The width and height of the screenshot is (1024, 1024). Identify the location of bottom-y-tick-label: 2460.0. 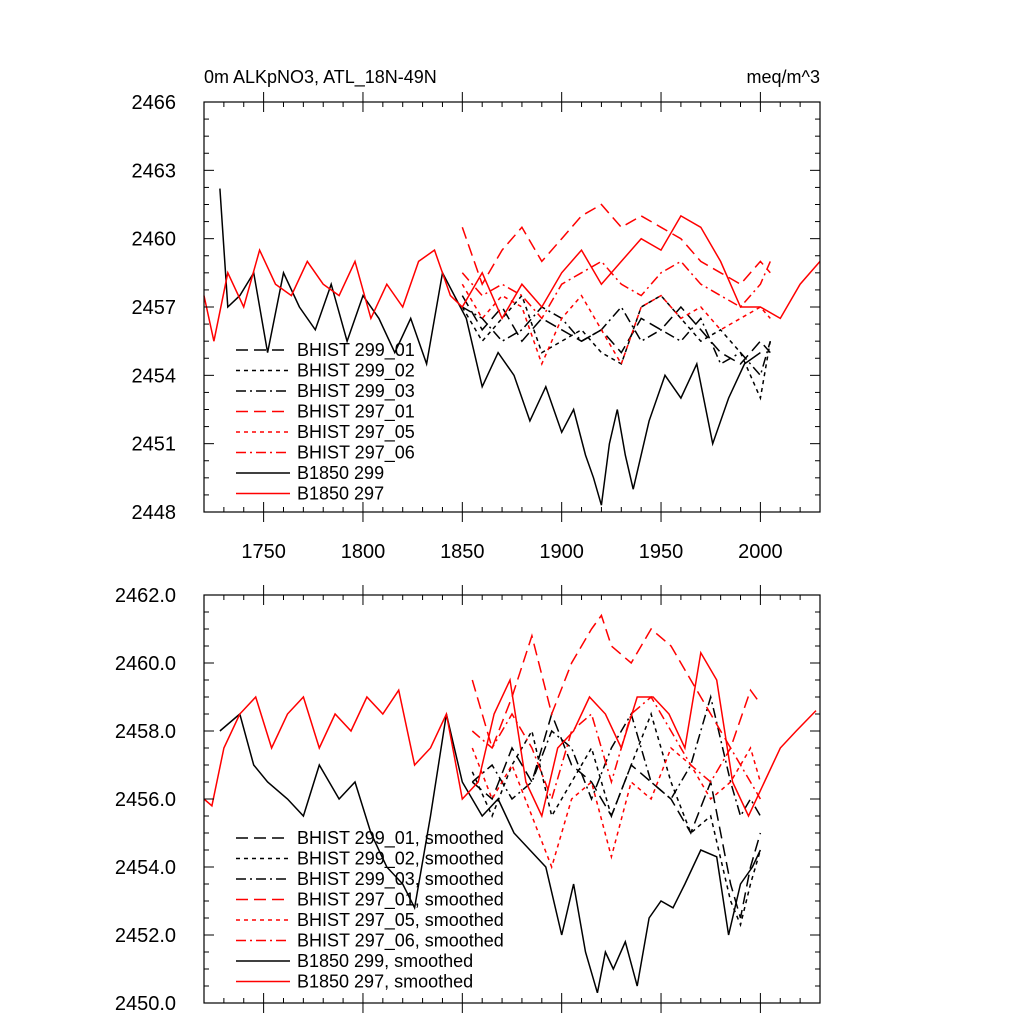
(145, 664).